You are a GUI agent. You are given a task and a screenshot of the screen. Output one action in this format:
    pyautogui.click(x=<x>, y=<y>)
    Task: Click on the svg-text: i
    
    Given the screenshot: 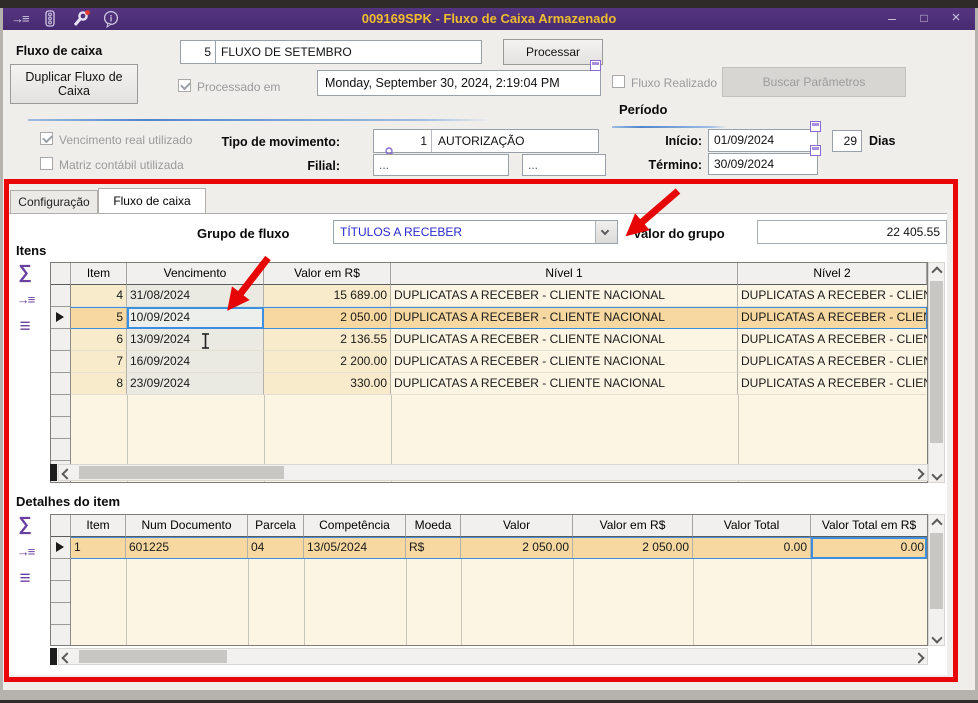 What is the action you would take?
    pyautogui.click(x=111, y=19)
    